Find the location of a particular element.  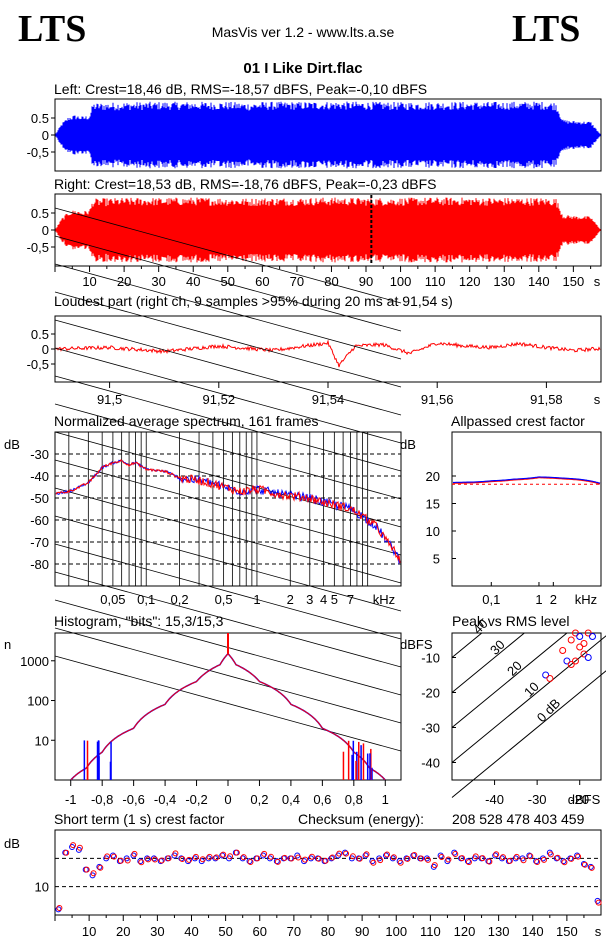

spectrum-xtick-label: 3 is located at coordinates (309, 599).